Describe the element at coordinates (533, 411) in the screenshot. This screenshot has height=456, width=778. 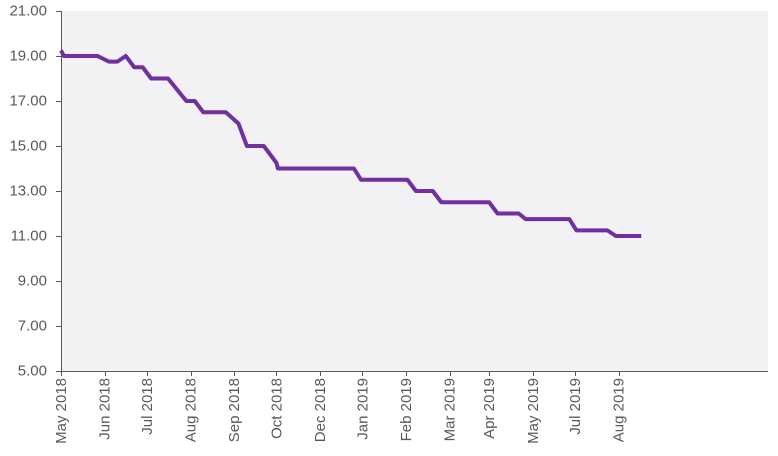
I see `x-tick-label: May 2019` at that location.